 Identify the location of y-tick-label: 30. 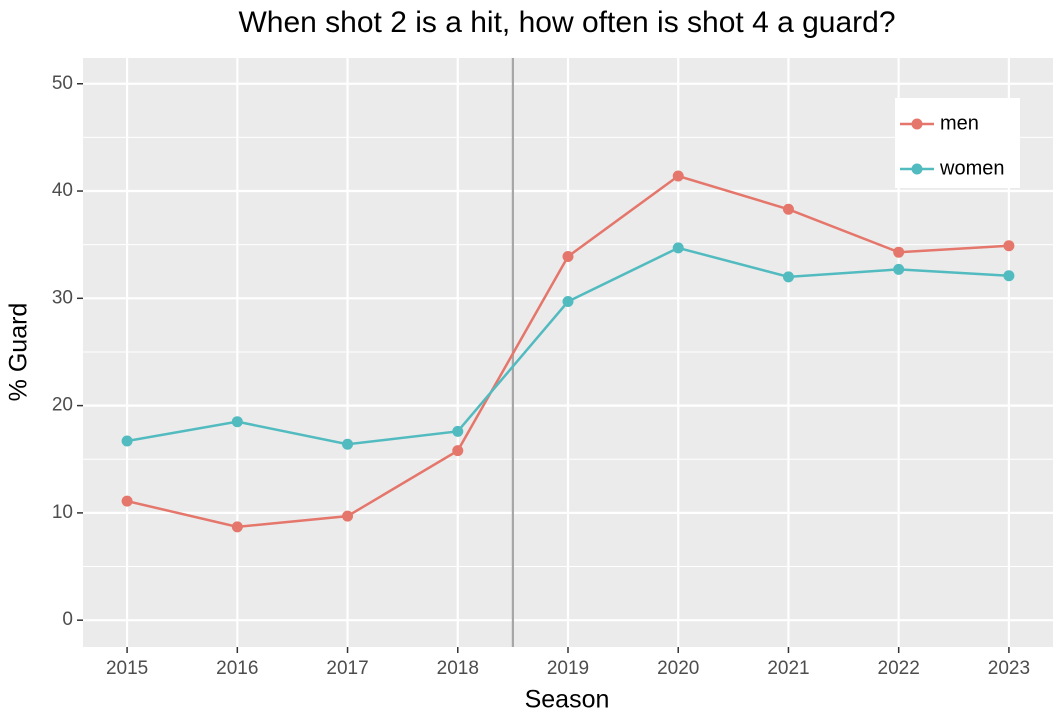
(62, 297).